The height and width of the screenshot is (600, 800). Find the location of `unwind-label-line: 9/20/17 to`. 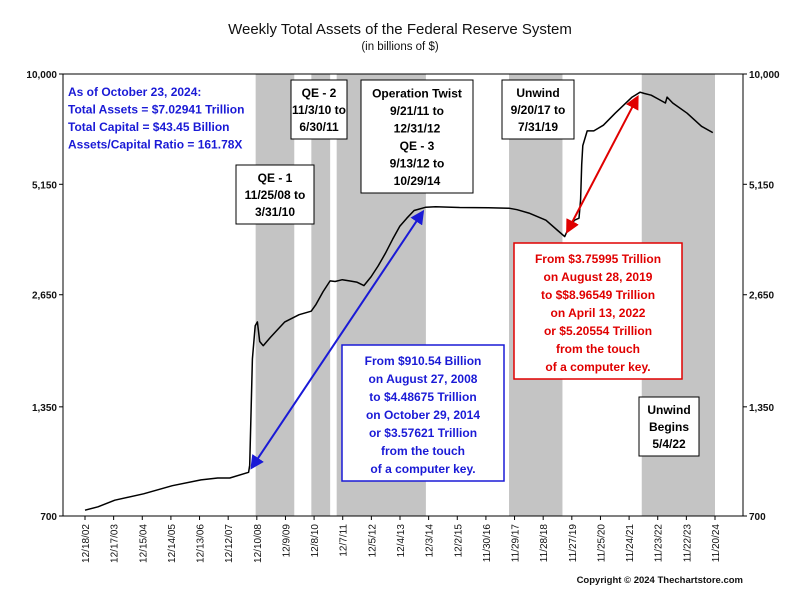

unwind-label-line: 9/20/17 to is located at coordinates (538, 110).